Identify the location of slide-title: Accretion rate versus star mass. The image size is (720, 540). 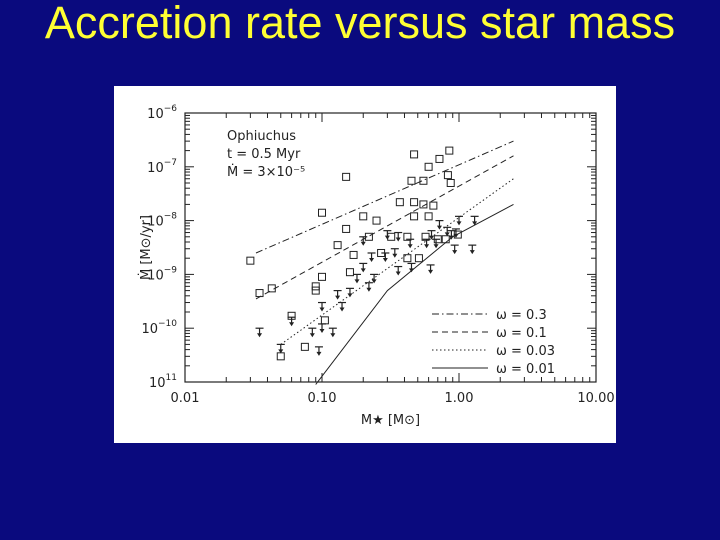
(360, 24).